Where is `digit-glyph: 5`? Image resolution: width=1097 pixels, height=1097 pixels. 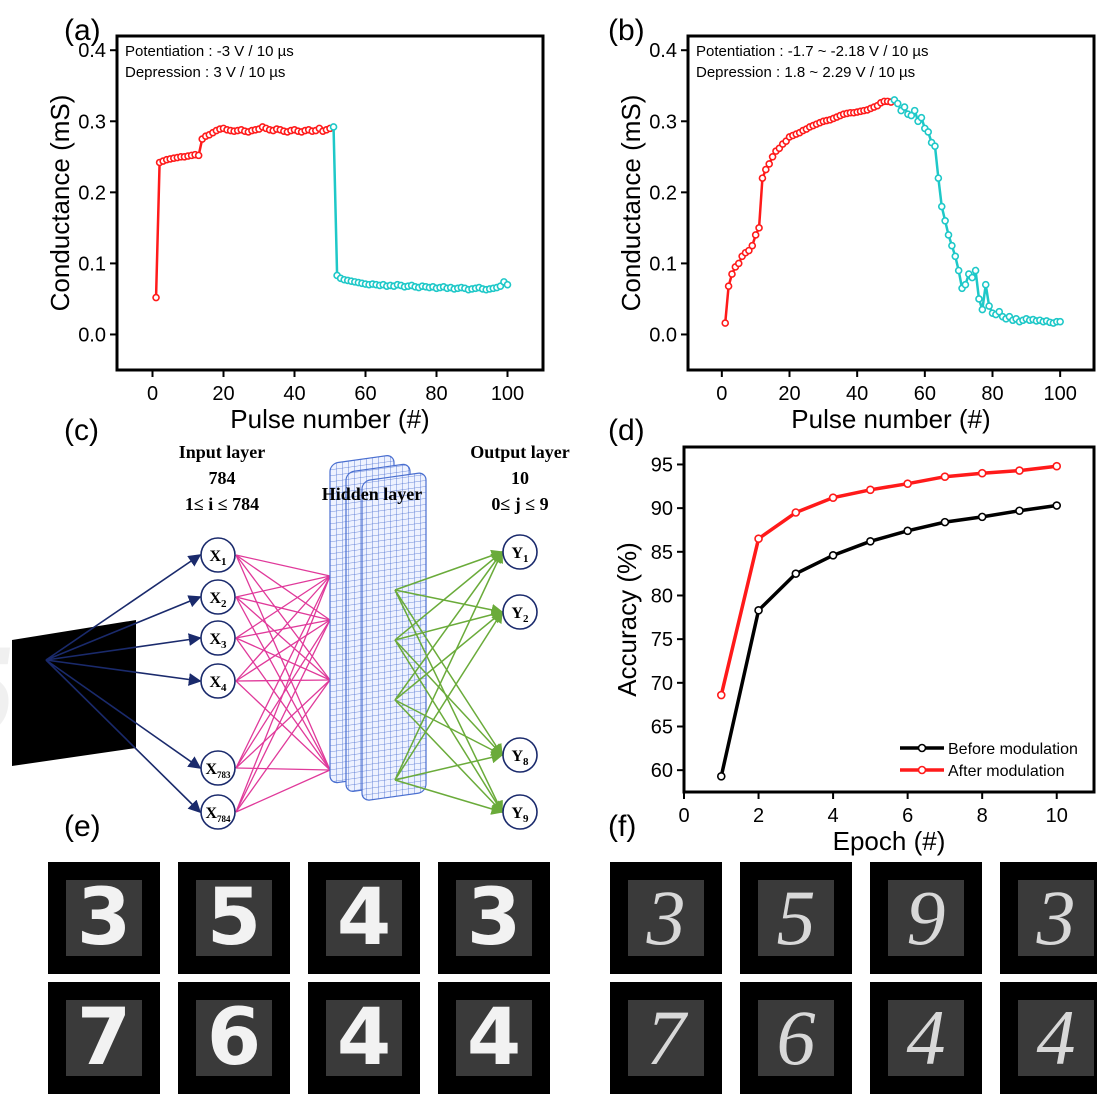
digit-glyph: 5 is located at coordinates (796, 918).